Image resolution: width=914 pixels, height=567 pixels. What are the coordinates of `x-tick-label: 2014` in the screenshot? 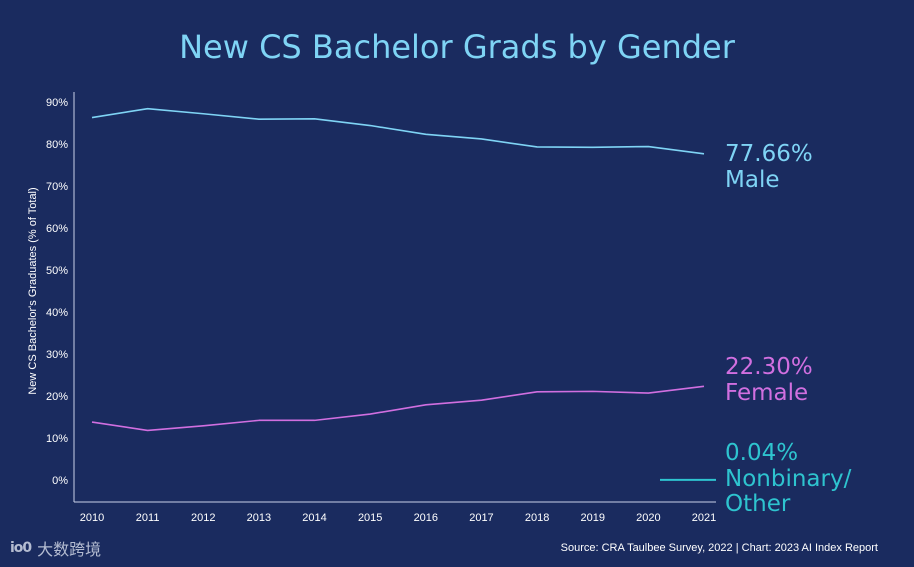 It's located at (314, 518).